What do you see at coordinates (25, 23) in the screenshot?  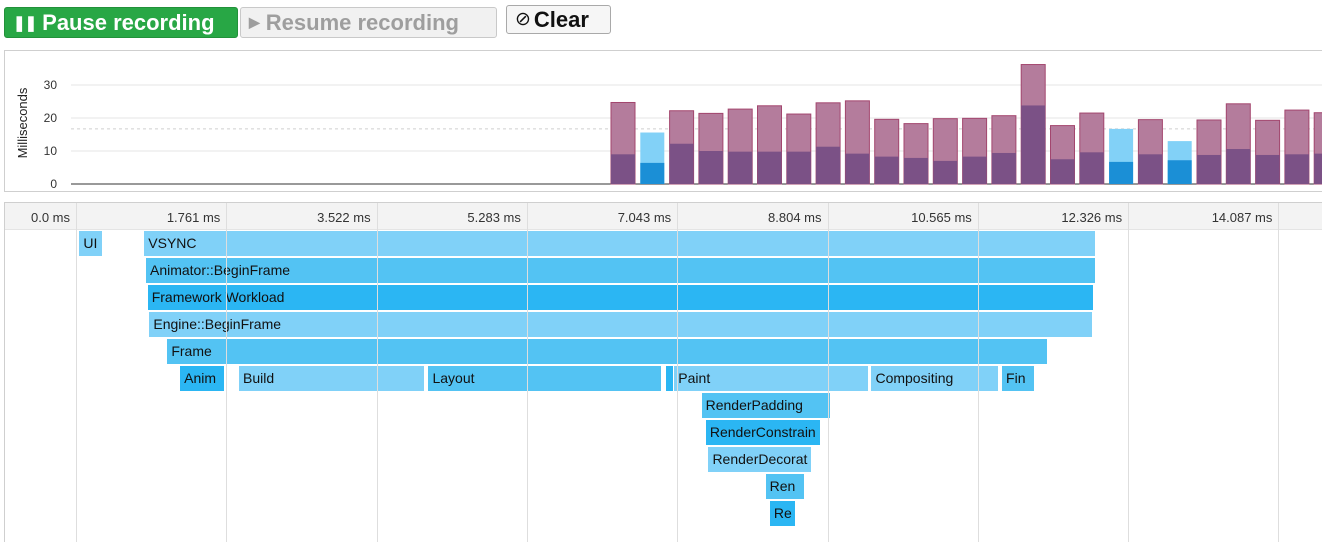 I see `pause-icon: ❚❚` at bounding box center [25, 23].